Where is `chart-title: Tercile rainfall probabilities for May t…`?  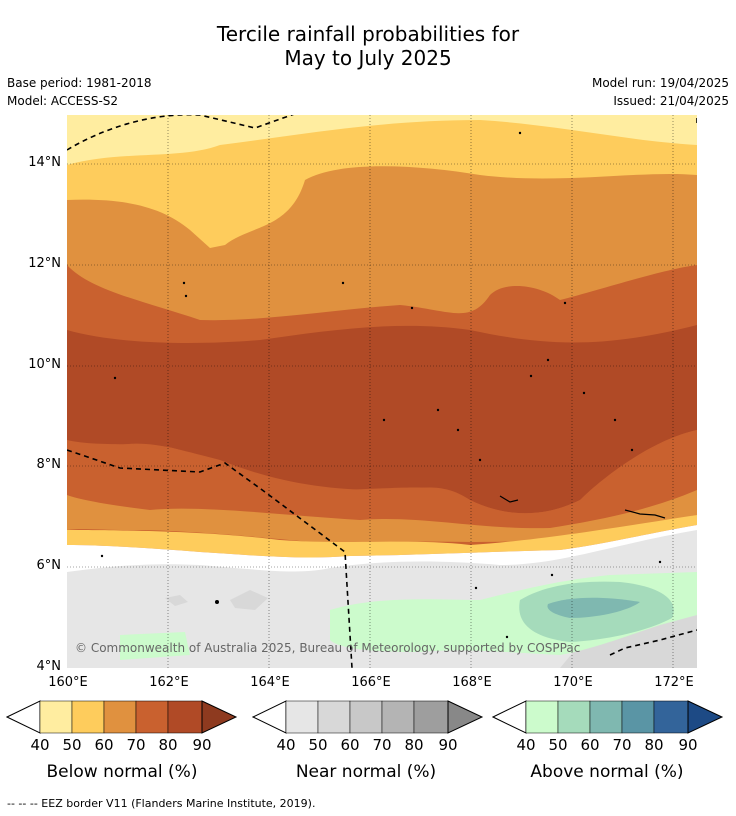
chart-title: Tercile rainfall probabilities for May t… is located at coordinates (368, 46).